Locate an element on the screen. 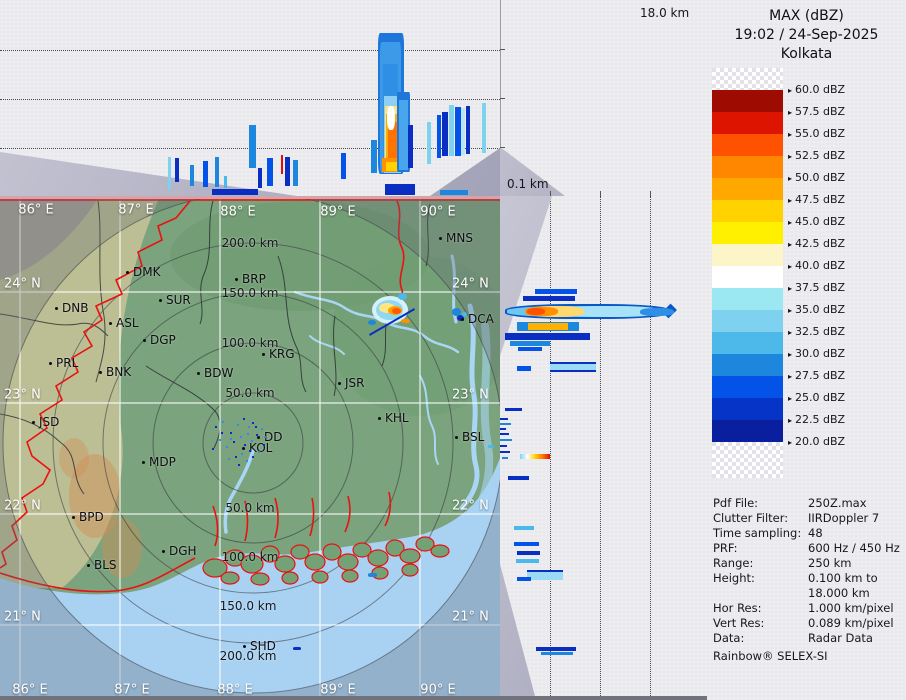 This screenshot has width=906, height=700. city-label: DMK is located at coordinates (147, 272).